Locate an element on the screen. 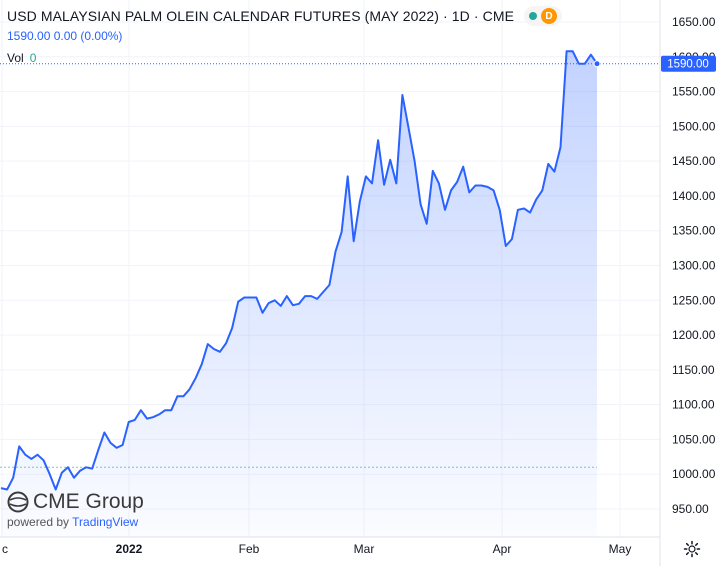 The width and height of the screenshot is (721, 566). tradingview-link: TradingView is located at coordinates (105, 522).